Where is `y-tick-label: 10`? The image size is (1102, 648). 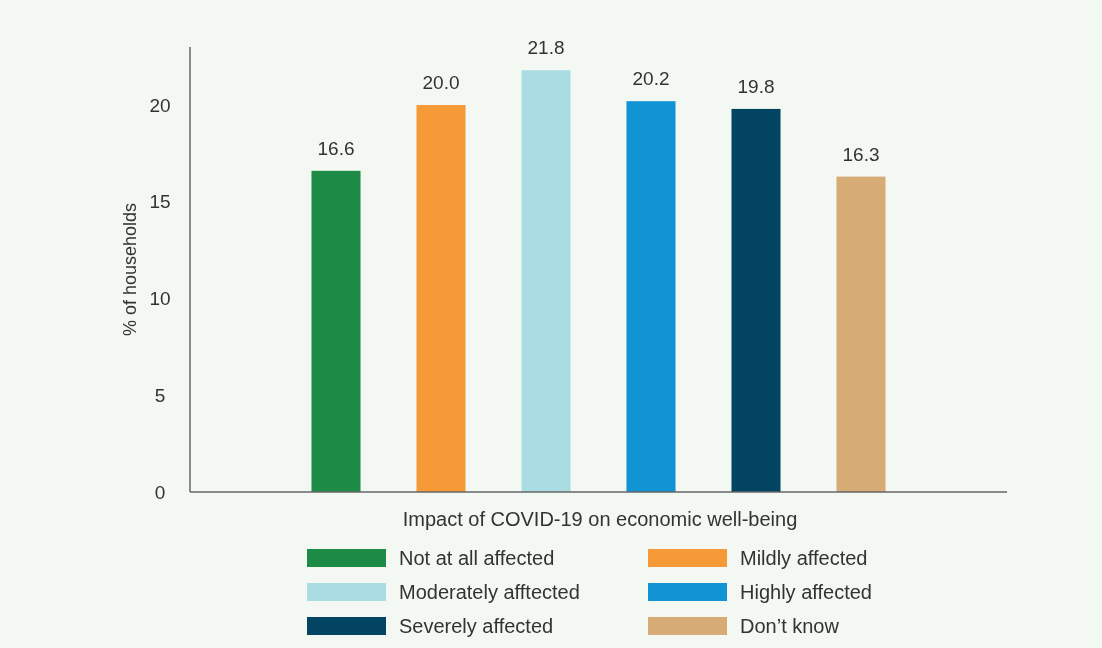 y-tick-label: 10 is located at coordinates (160, 299).